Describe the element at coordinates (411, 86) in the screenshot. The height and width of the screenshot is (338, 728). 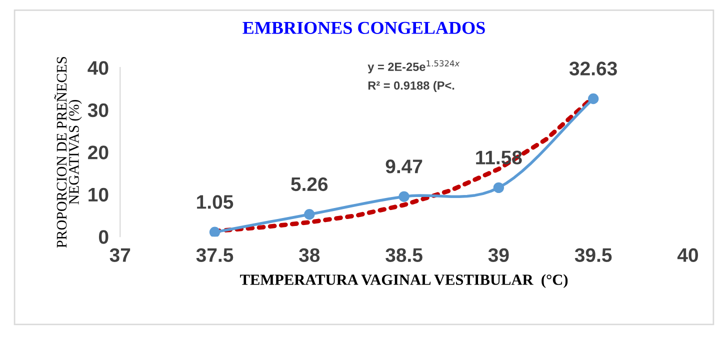
I see `annotation: R² = 0.9188 (P<.` at that location.